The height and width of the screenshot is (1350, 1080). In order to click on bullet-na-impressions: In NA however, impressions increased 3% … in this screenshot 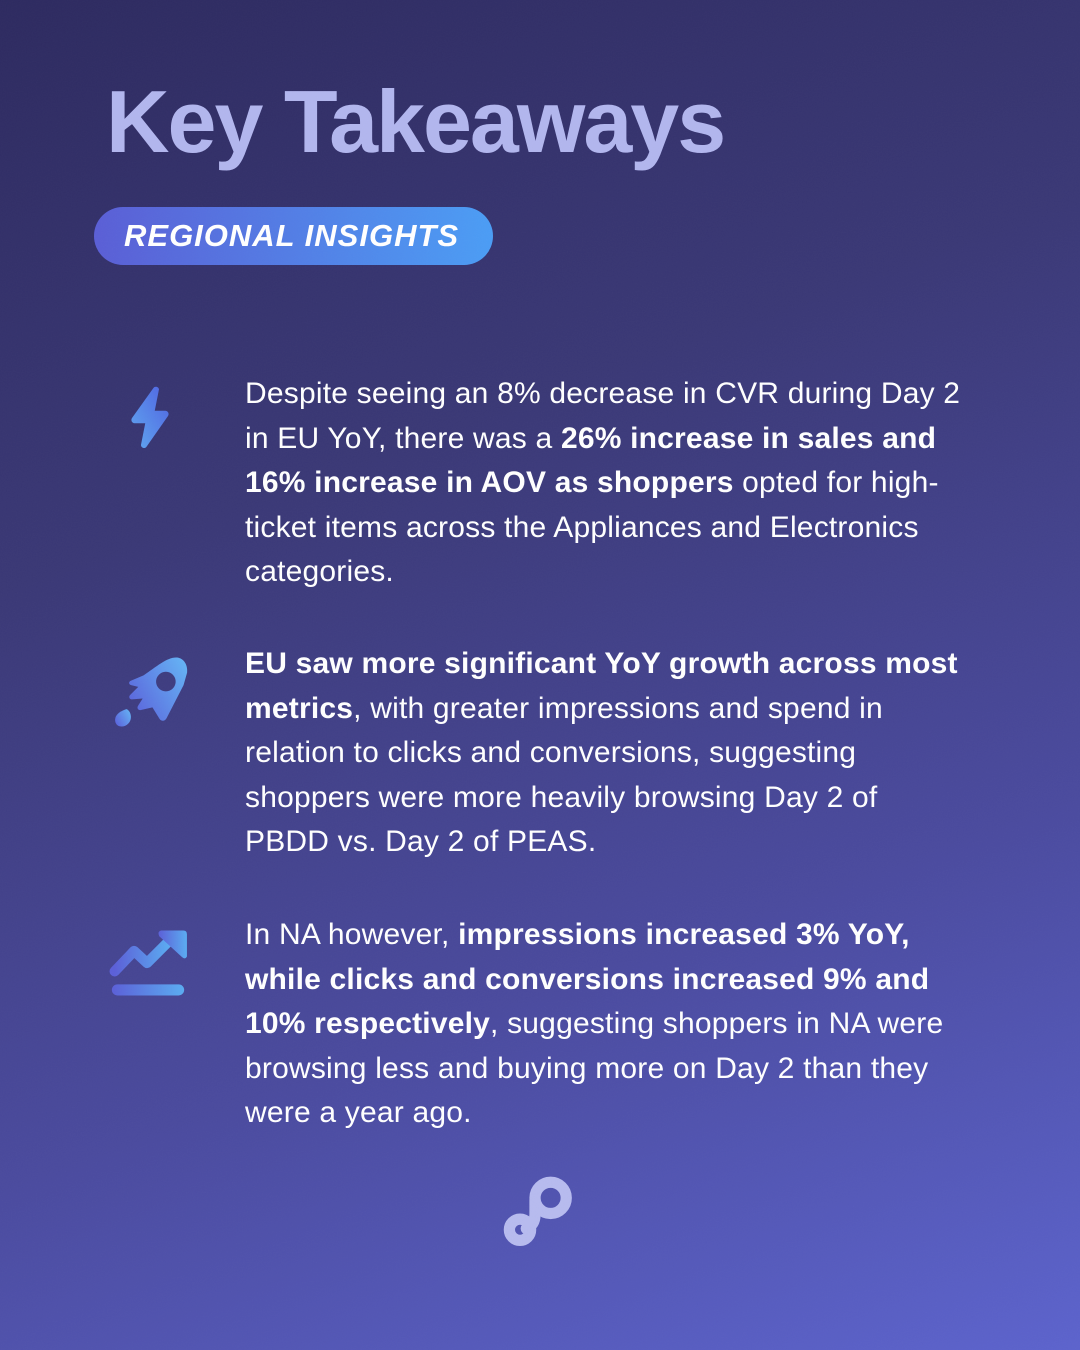, I will do `click(540, 1024)`.